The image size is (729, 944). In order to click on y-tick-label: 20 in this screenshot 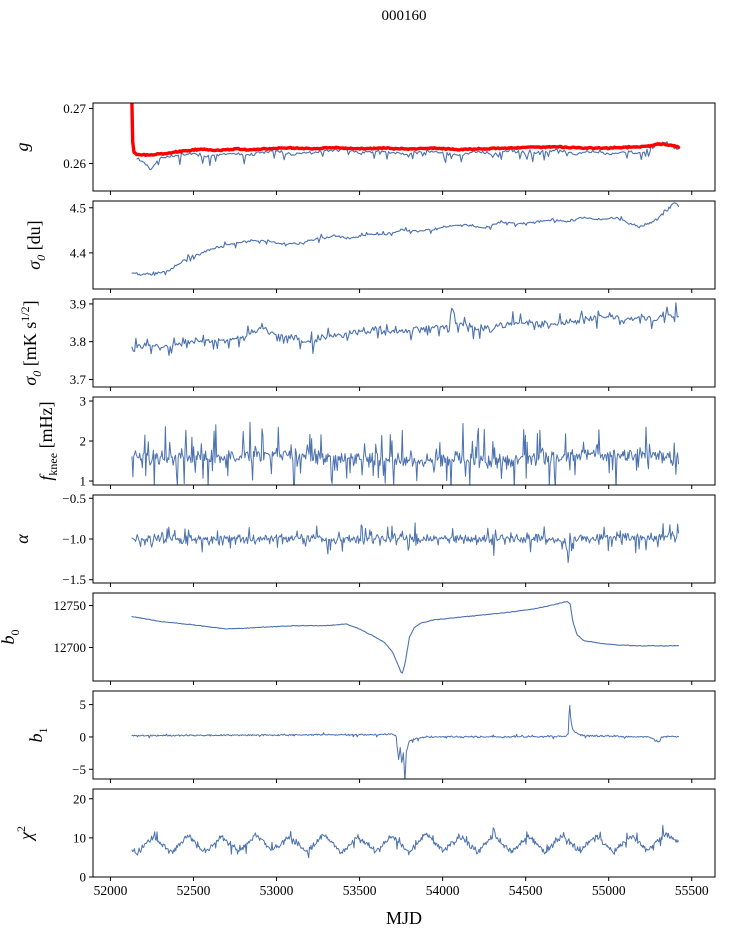, I will do `click(79, 798)`.